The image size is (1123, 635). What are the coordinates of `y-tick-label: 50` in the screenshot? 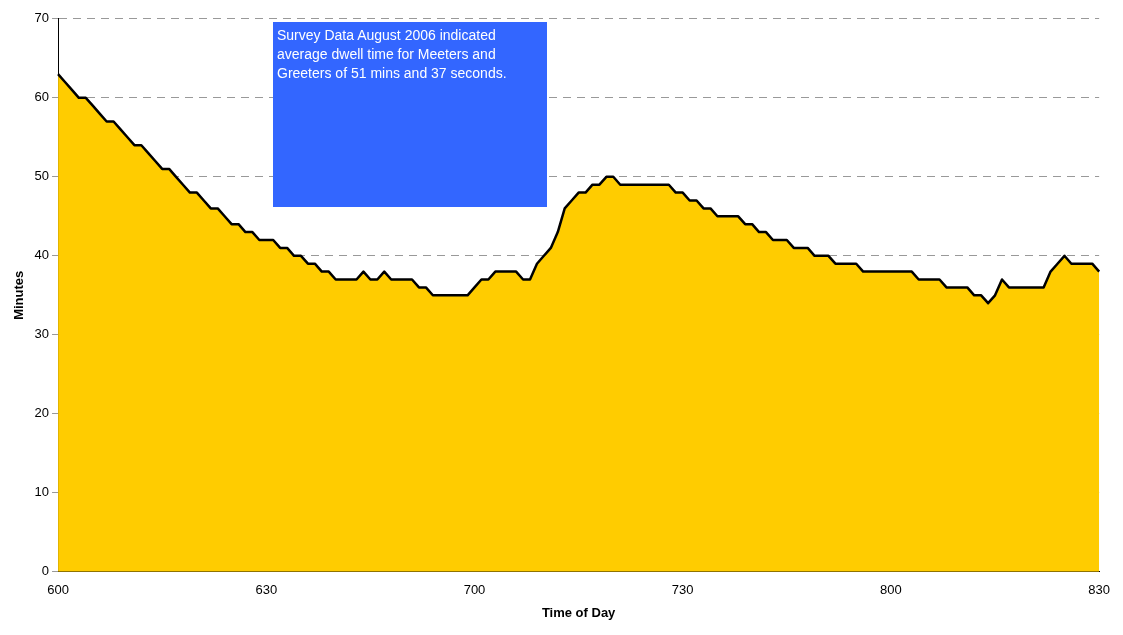 It's located at (42, 176).